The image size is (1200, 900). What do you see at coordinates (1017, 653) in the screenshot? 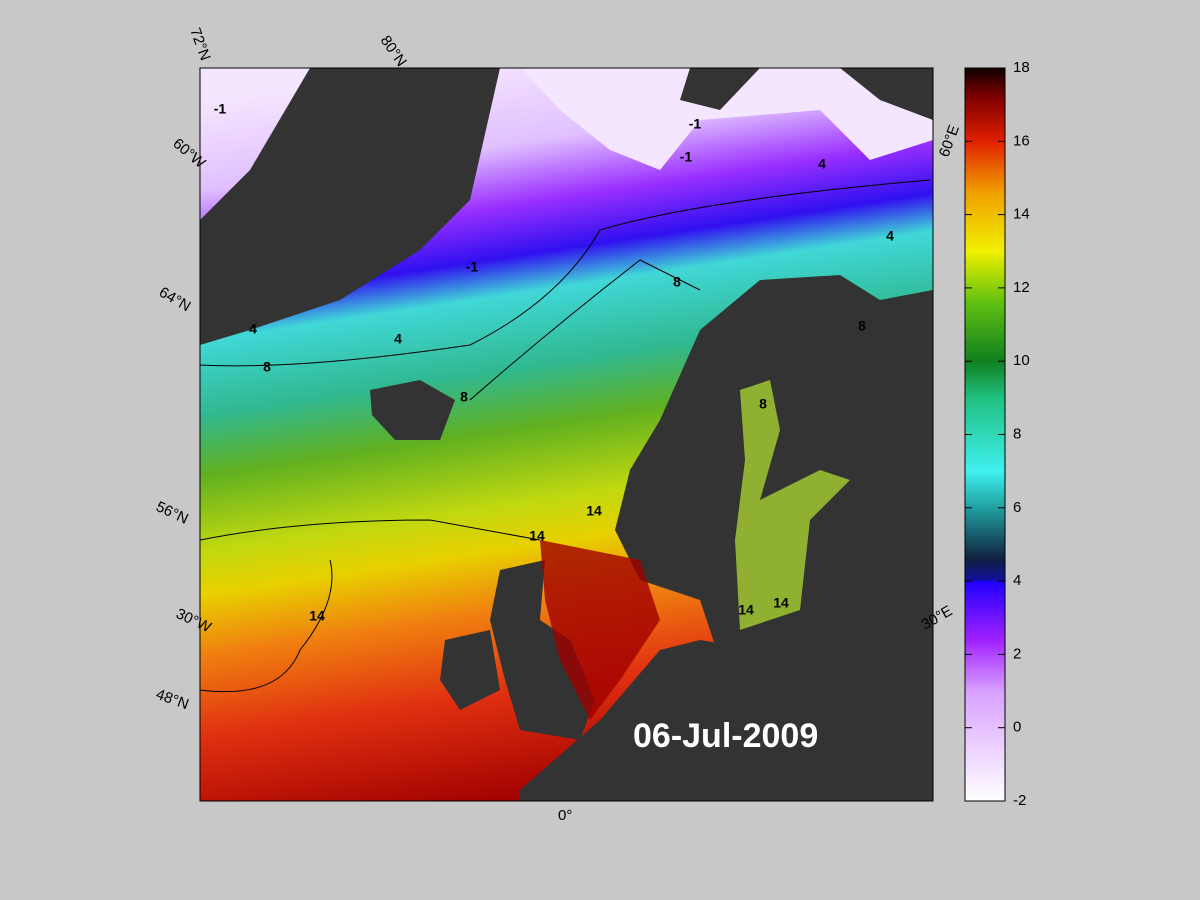
I see `colorbar-tick-label: 2` at bounding box center [1017, 653].